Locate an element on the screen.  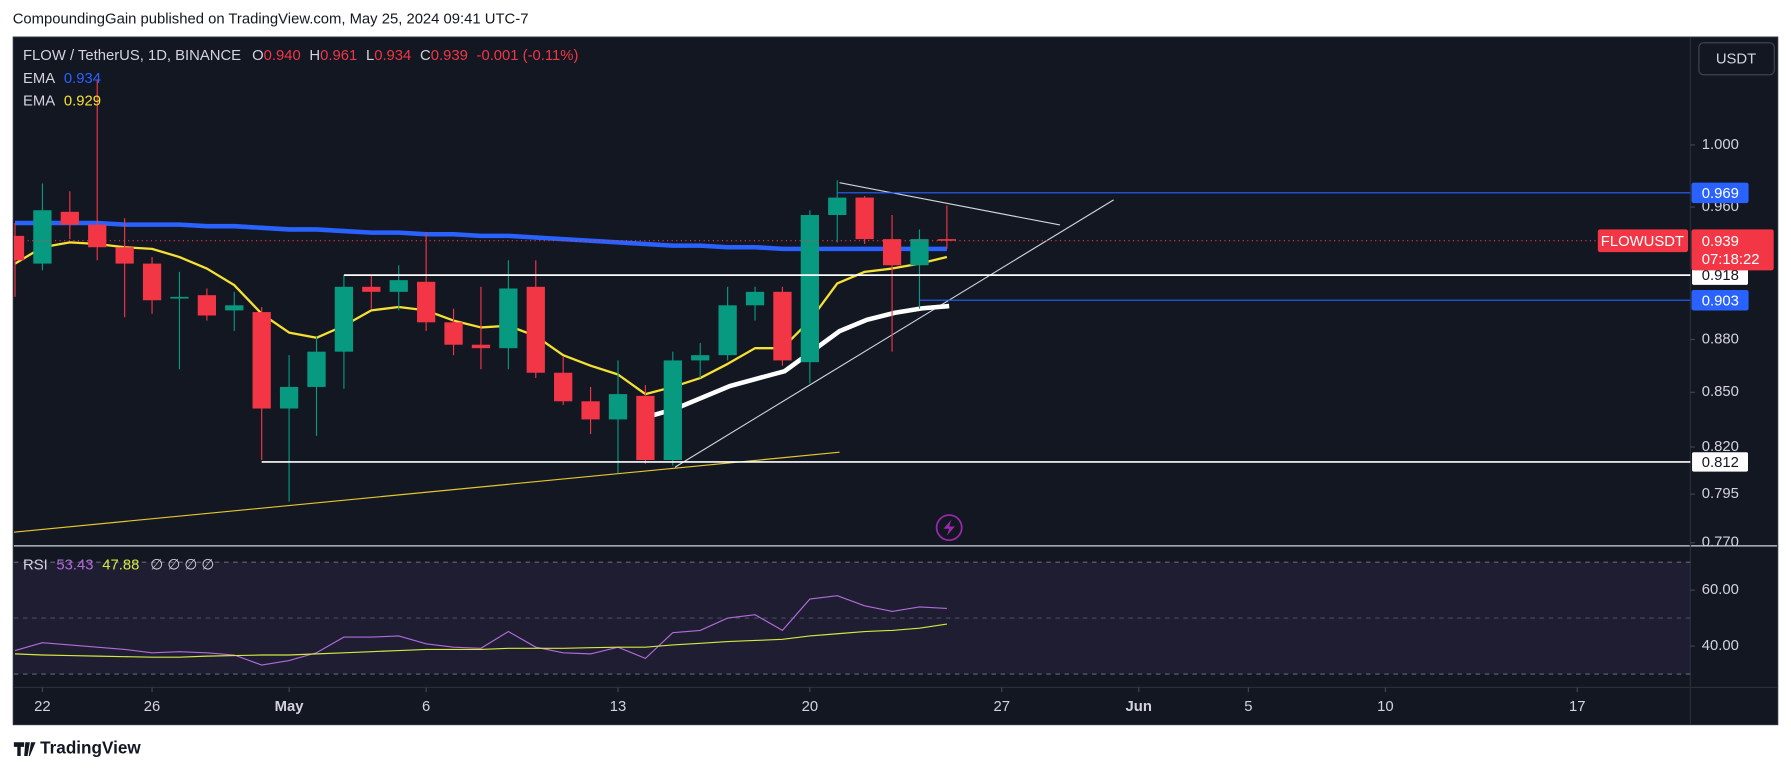
rsi-extra: ∅ ∅ ∅ ∅ is located at coordinates (182, 565).